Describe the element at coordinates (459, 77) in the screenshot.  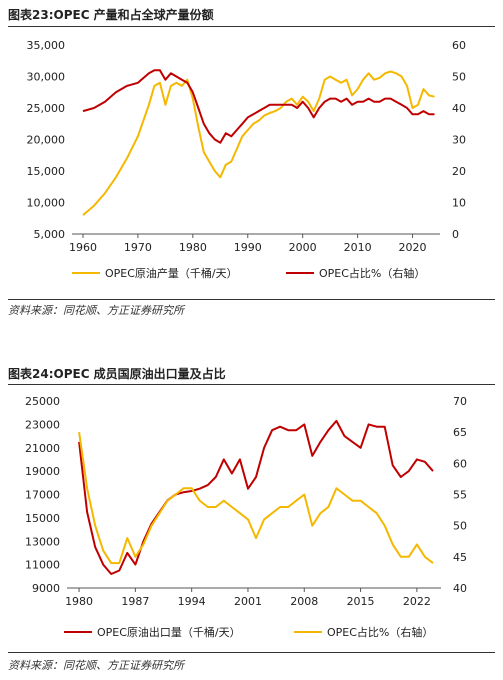
I see `chart1-y-right-tick-label: 50` at that location.